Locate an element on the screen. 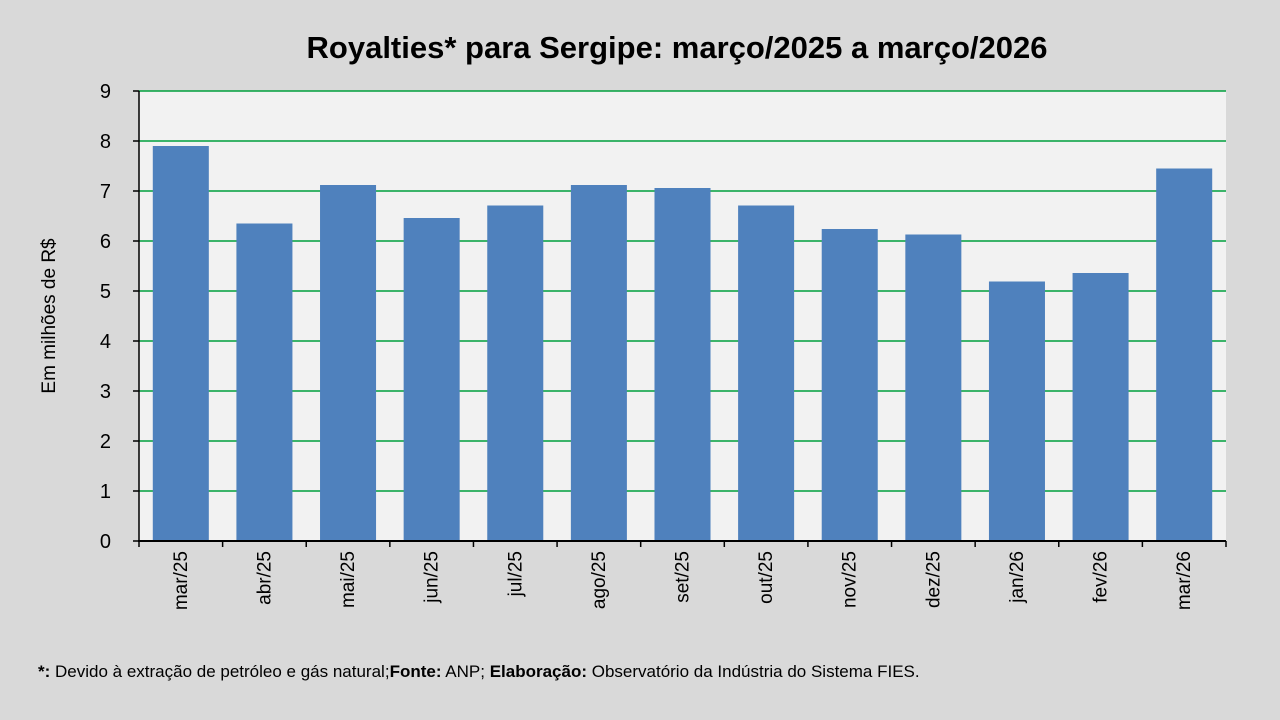  x-tick-label: jul/25 is located at coordinates (515, 574).